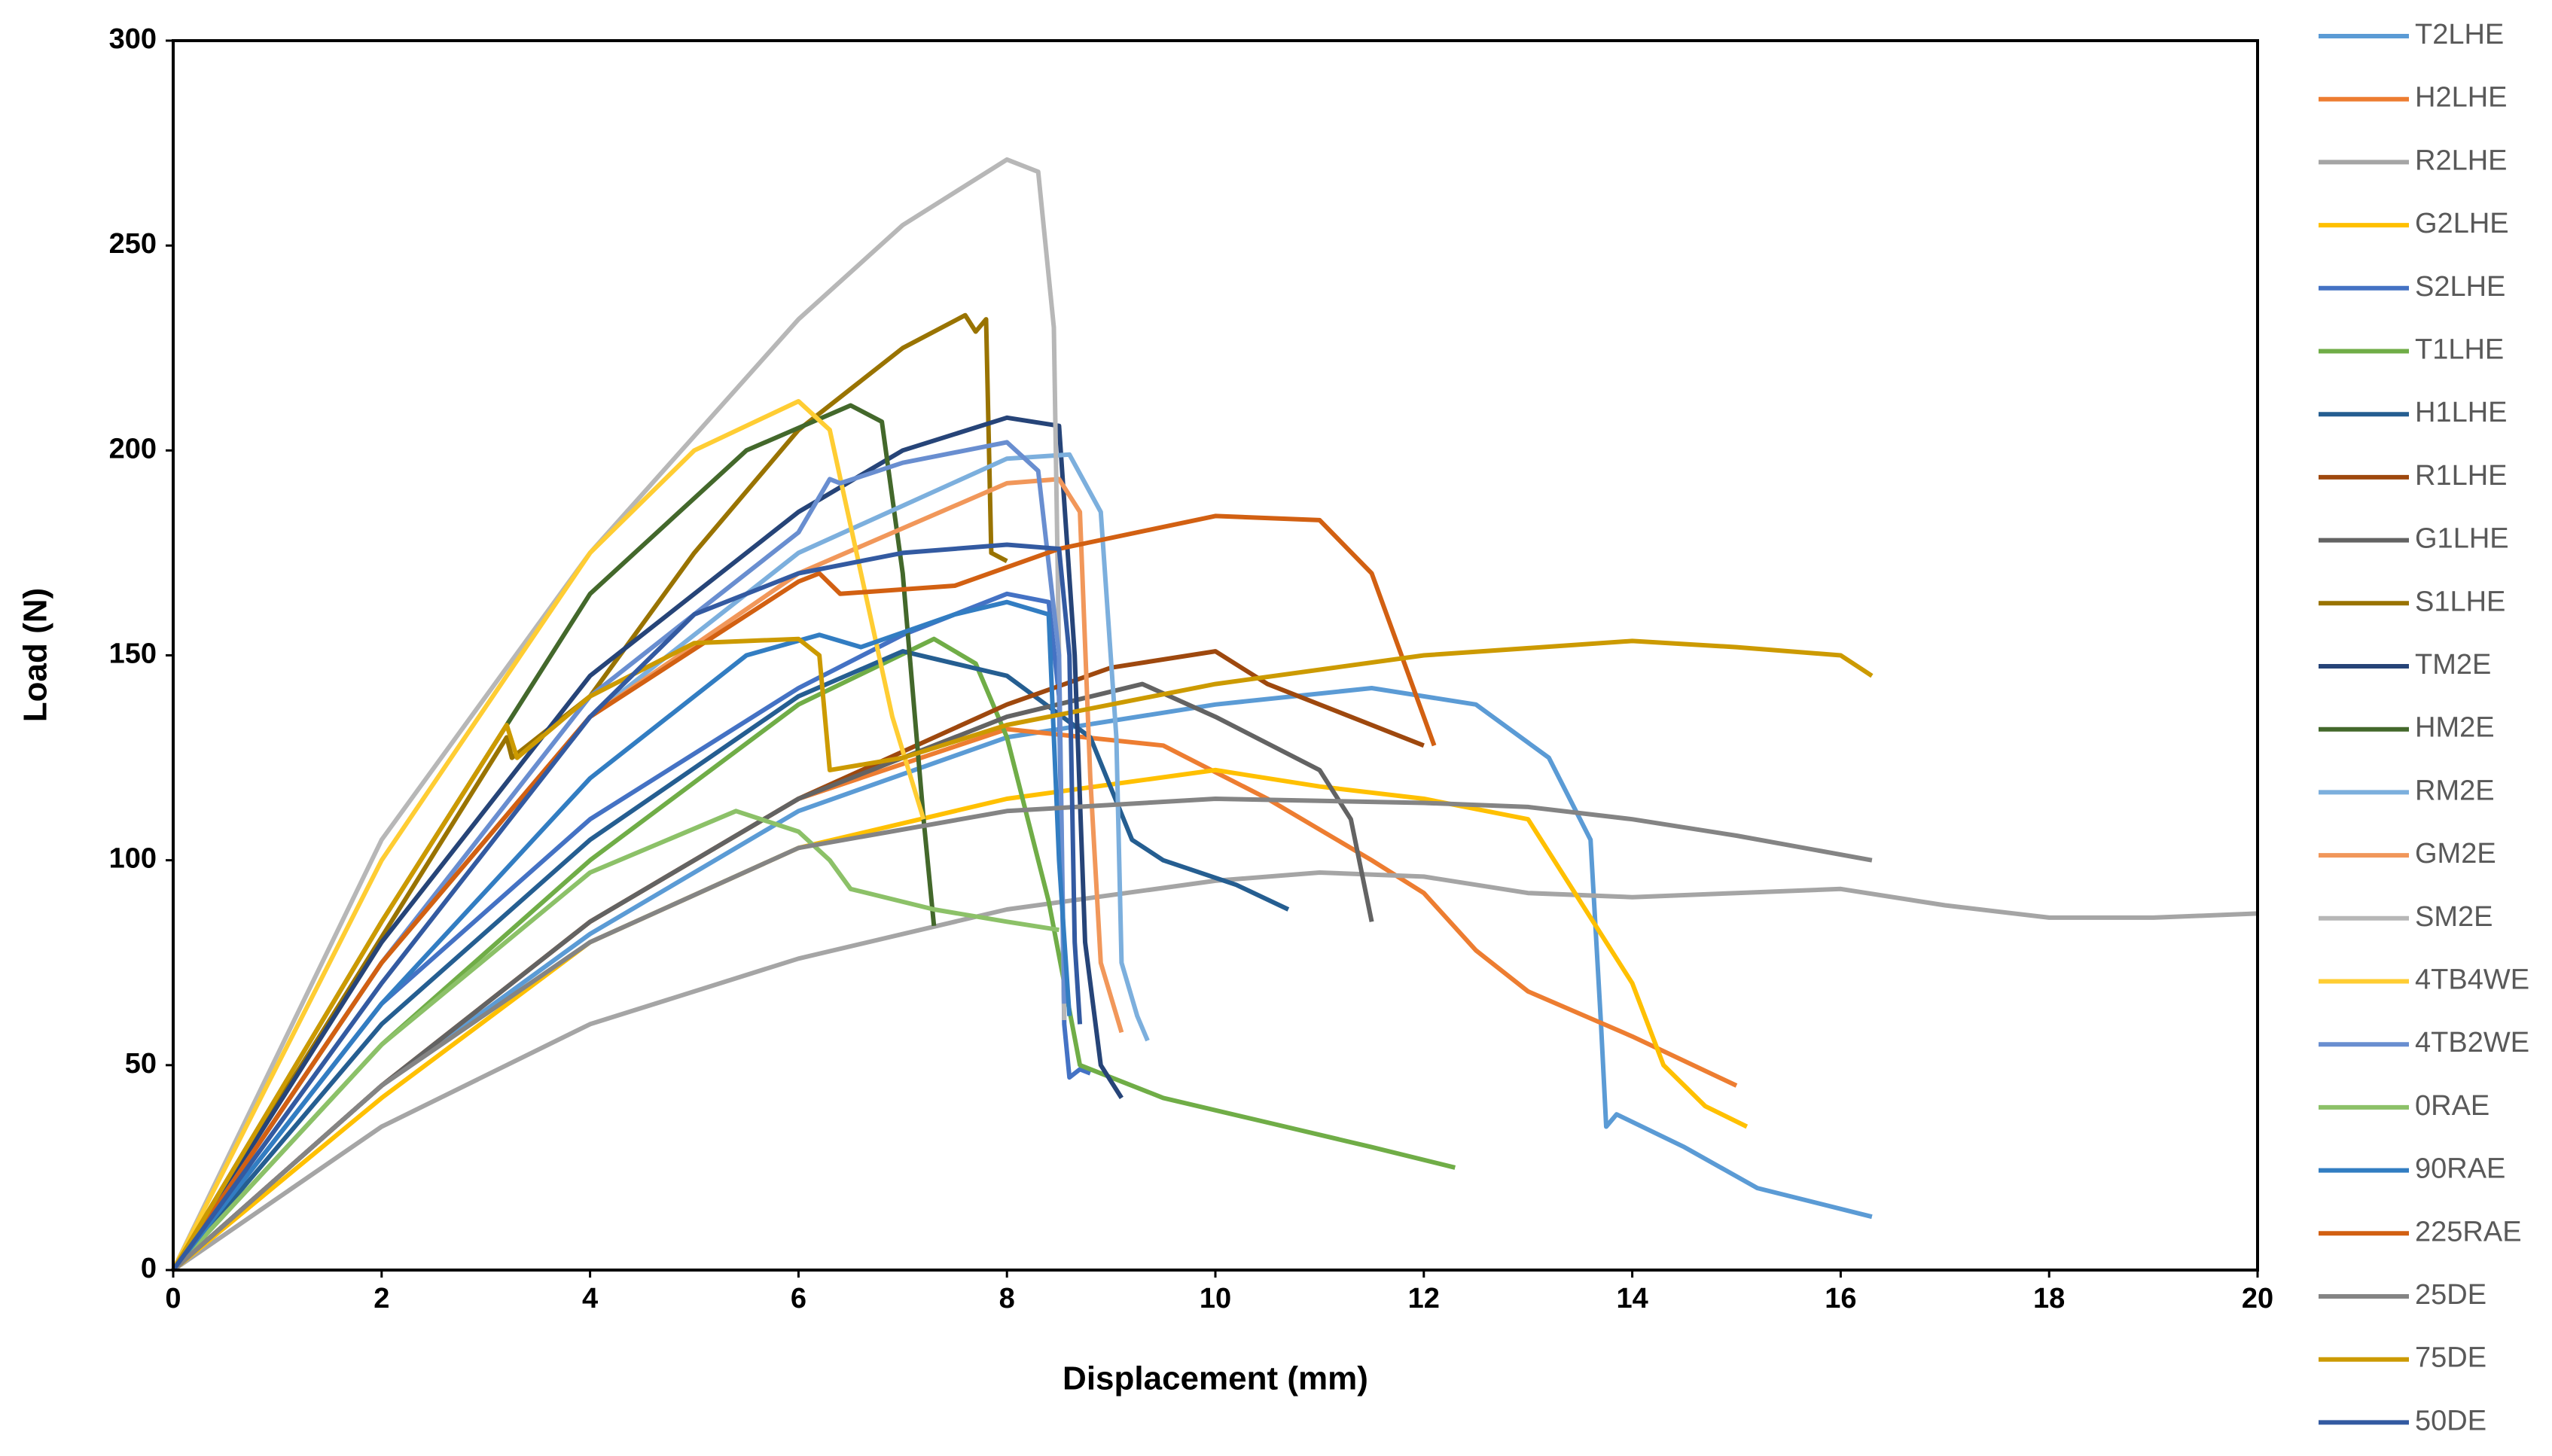  I want to click on legend-label: R1LHE, so click(2462, 476).